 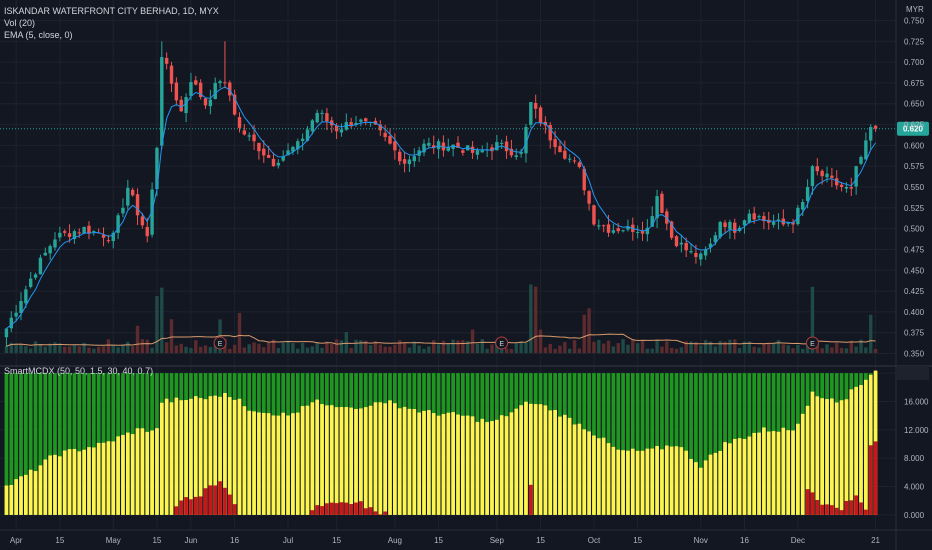 What do you see at coordinates (915, 9) in the screenshot?
I see `currency-label: MYR` at bounding box center [915, 9].